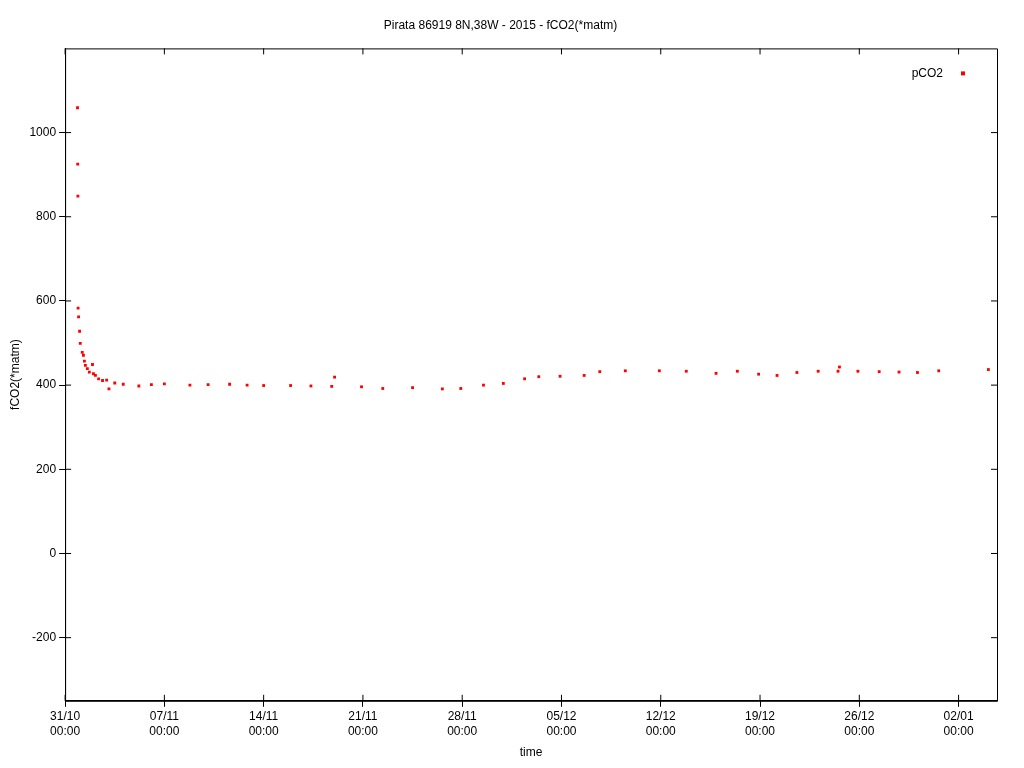 This screenshot has width=1024, height=768. Describe the element at coordinates (561, 723) in the screenshot. I see `x-tick-label: 05/12 00:00` at that location.